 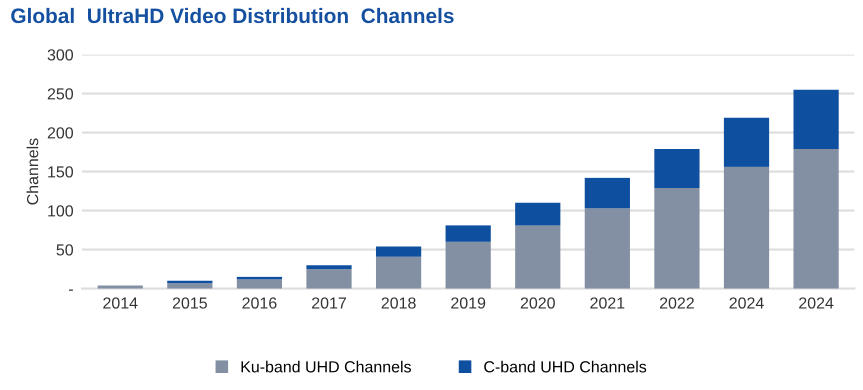 I want to click on x-tick-label: 2019, so click(x=468, y=303).